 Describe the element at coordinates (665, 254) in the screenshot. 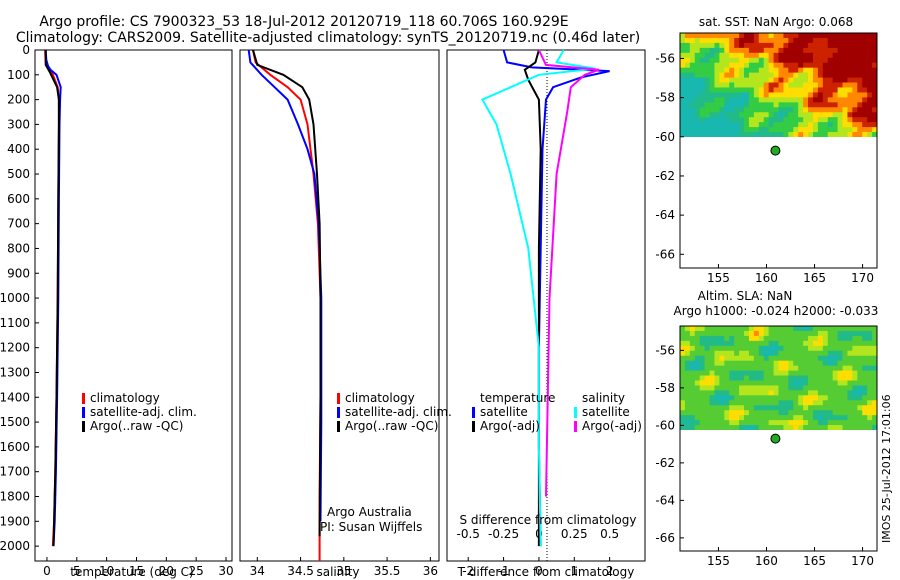

I see `map-y-tick-label: -66` at that location.